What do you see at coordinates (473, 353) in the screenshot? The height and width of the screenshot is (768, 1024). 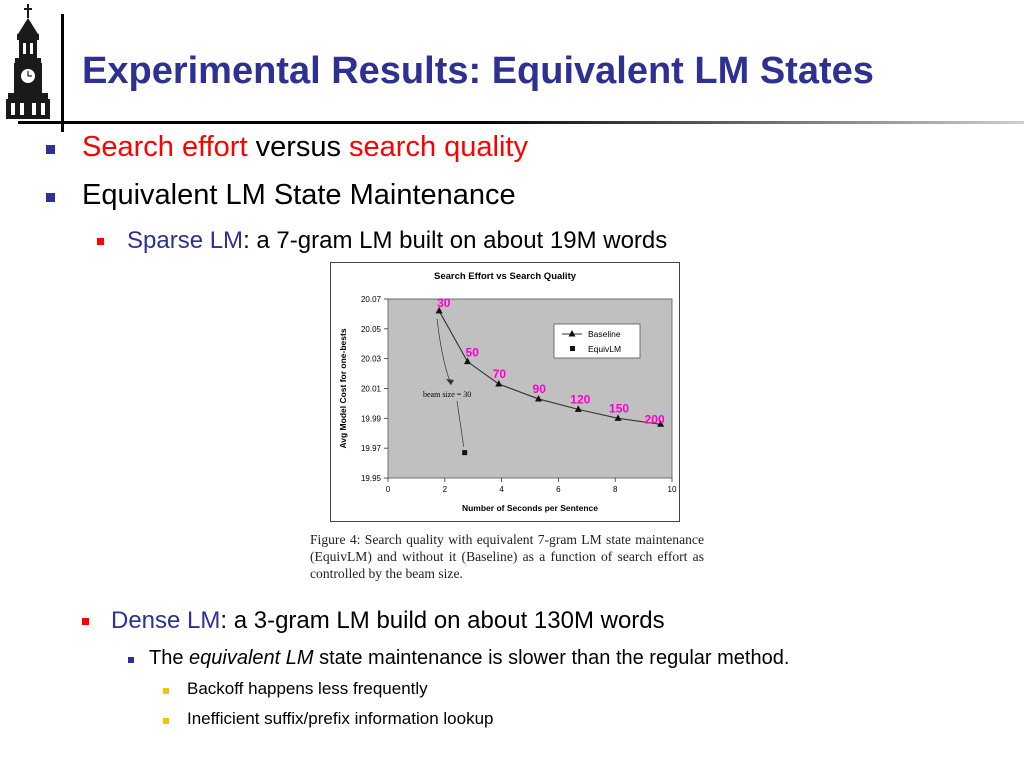 I see `beam-size-label: 50` at bounding box center [473, 353].